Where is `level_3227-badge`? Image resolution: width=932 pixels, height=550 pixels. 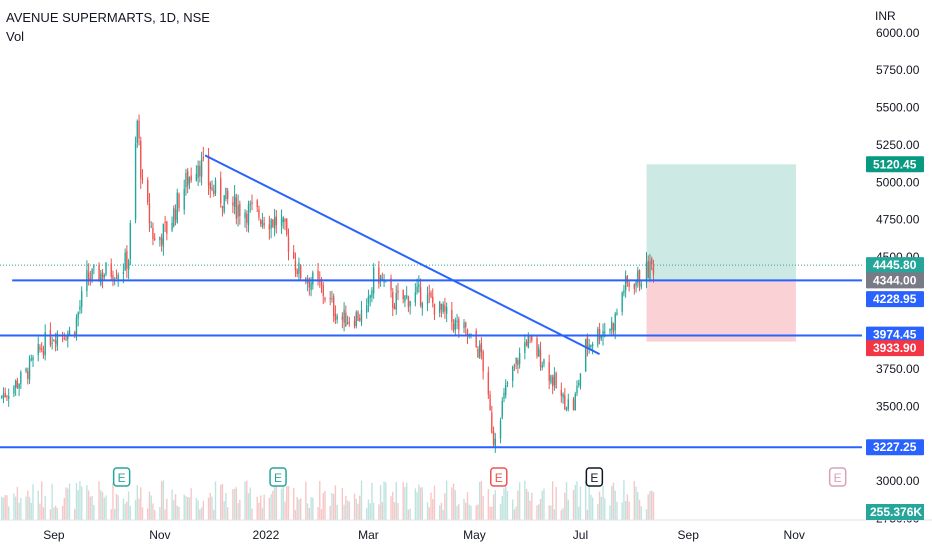
level_3227-badge is located at coordinates (895, 447).